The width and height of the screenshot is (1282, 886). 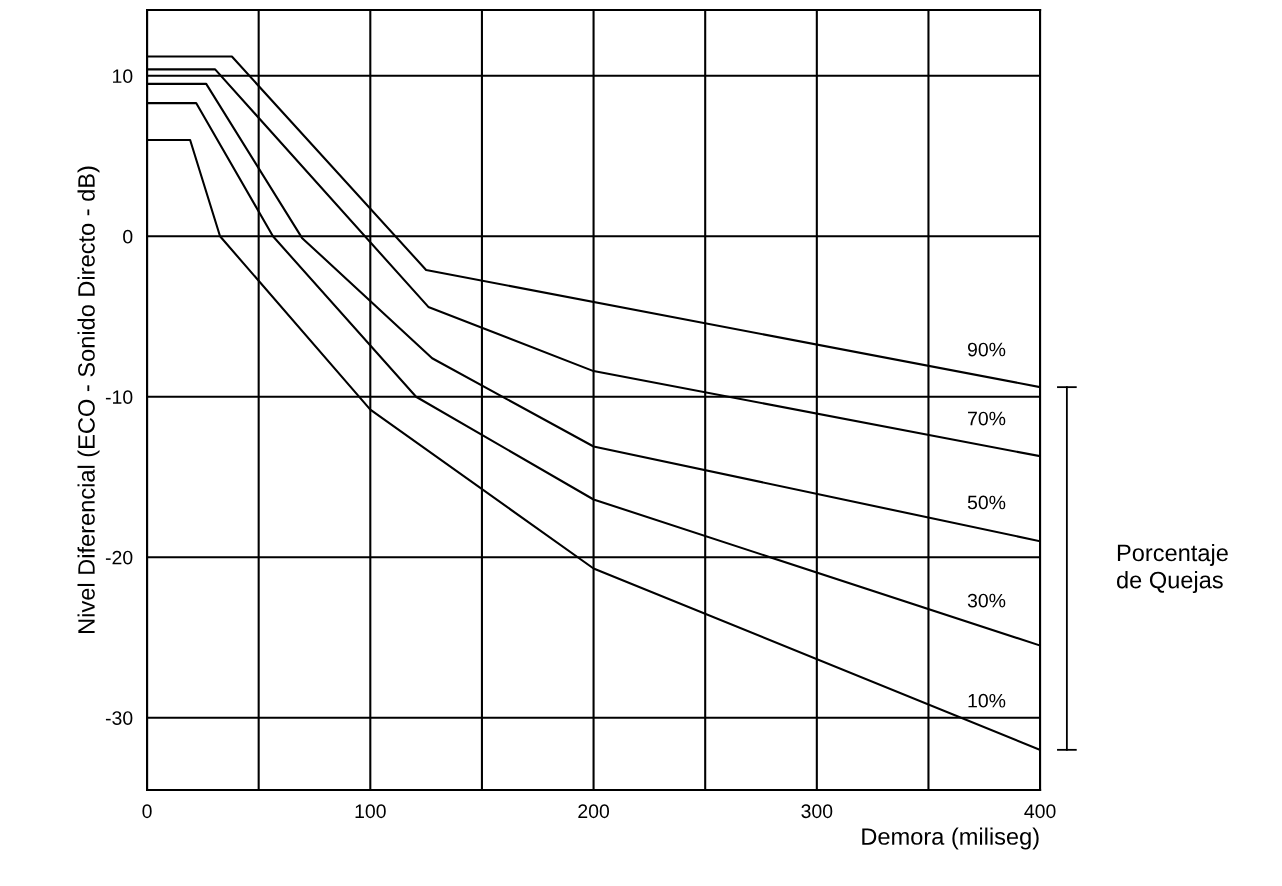 What do you see at coordinates (147, 811) in the screenshot?
I see `x-tick-label: 0` at bounding box center [147, 811].